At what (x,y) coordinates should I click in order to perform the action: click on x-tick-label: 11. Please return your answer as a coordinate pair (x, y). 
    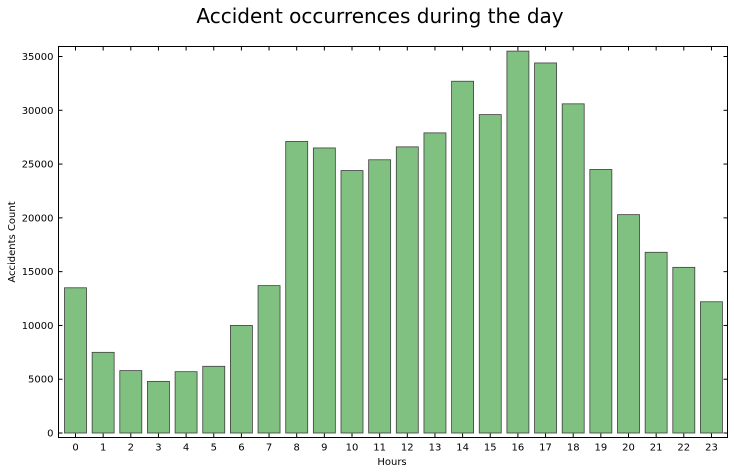
    Looking at the image, I should click on (379, 448).